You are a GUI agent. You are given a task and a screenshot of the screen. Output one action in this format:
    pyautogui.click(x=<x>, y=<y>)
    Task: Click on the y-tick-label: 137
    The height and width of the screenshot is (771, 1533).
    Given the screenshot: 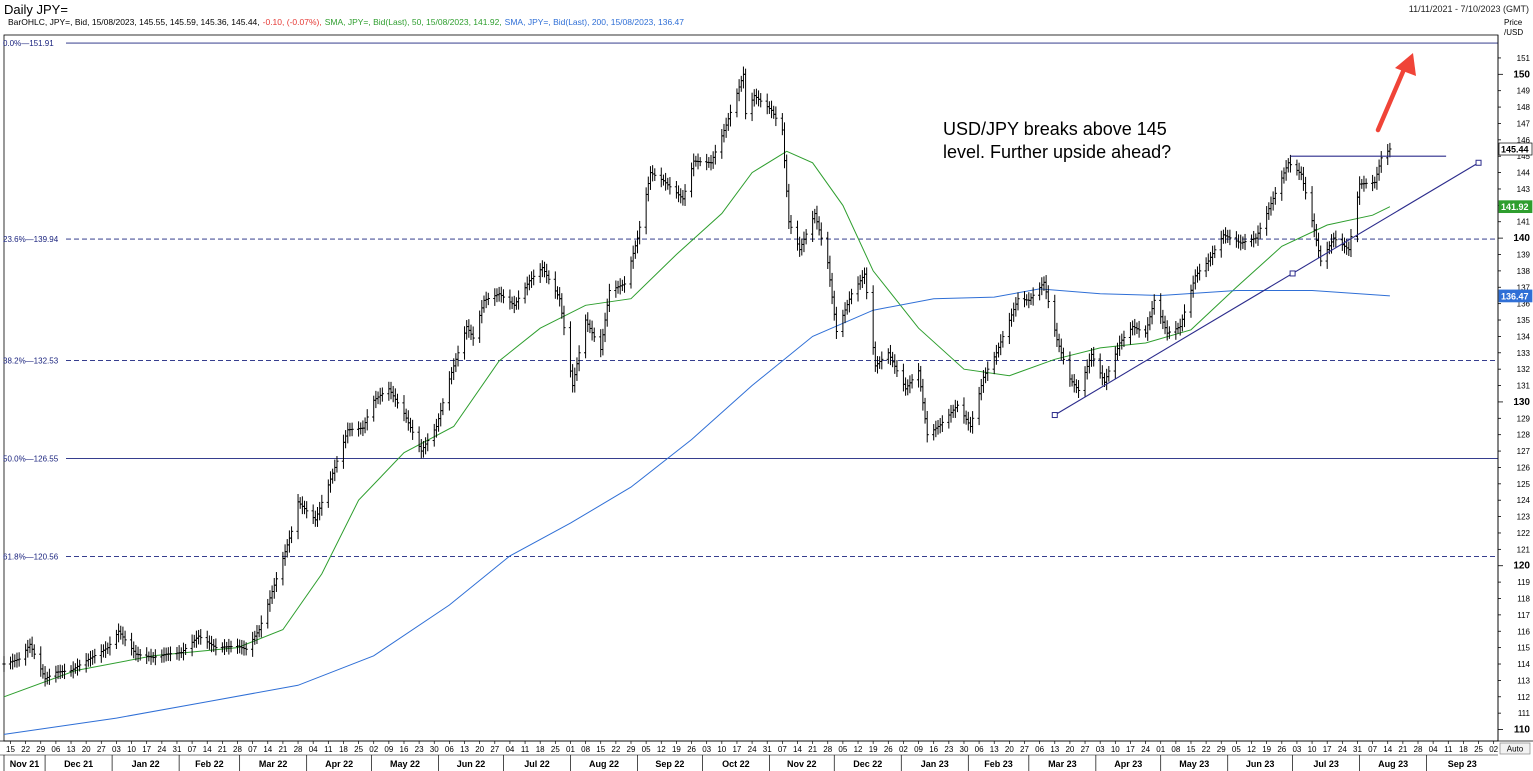 What is the action you would take?
    pyautogui.click(x=1524, y=287)
    